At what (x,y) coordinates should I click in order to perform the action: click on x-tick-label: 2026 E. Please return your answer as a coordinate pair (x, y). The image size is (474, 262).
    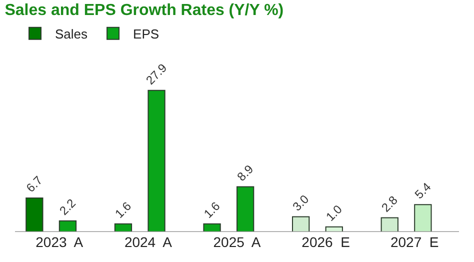
    Looking at the image, I should click on (326, 242).